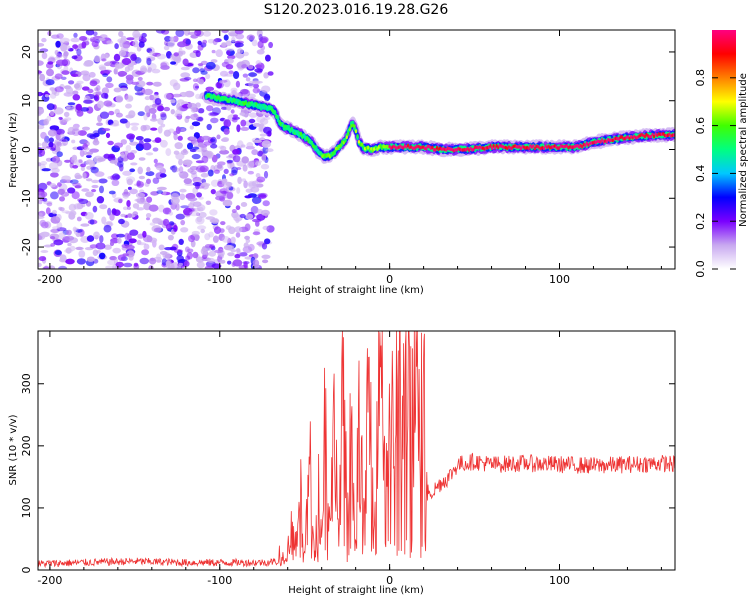 The image size is (750, 600). Describe the element at coordinates (219, 279) in the screenshot. I see `x-tick-label: -100` at that location.